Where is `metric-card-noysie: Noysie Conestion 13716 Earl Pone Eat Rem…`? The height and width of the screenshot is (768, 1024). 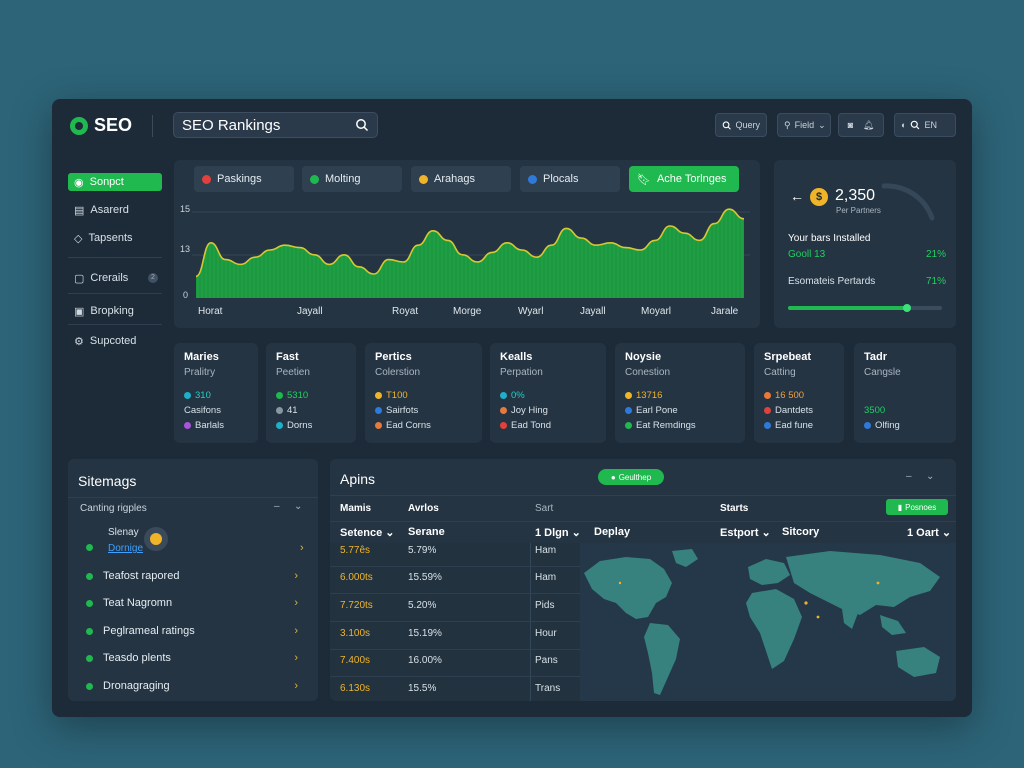
metric-card-noysie: Noysie Conestion 13716 Earl Pone Eat Rem… is located at coordinates (680, 393).